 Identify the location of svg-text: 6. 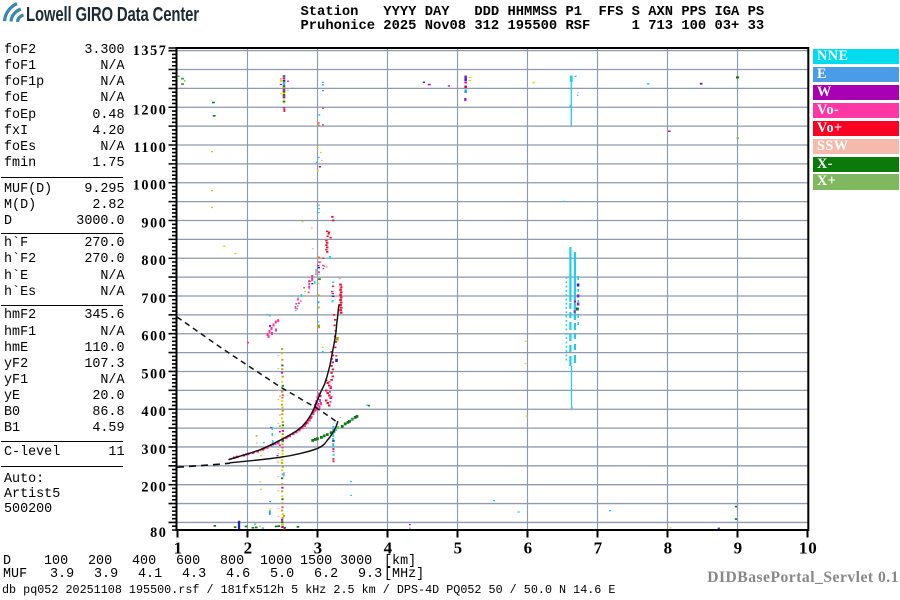
(528, 548).